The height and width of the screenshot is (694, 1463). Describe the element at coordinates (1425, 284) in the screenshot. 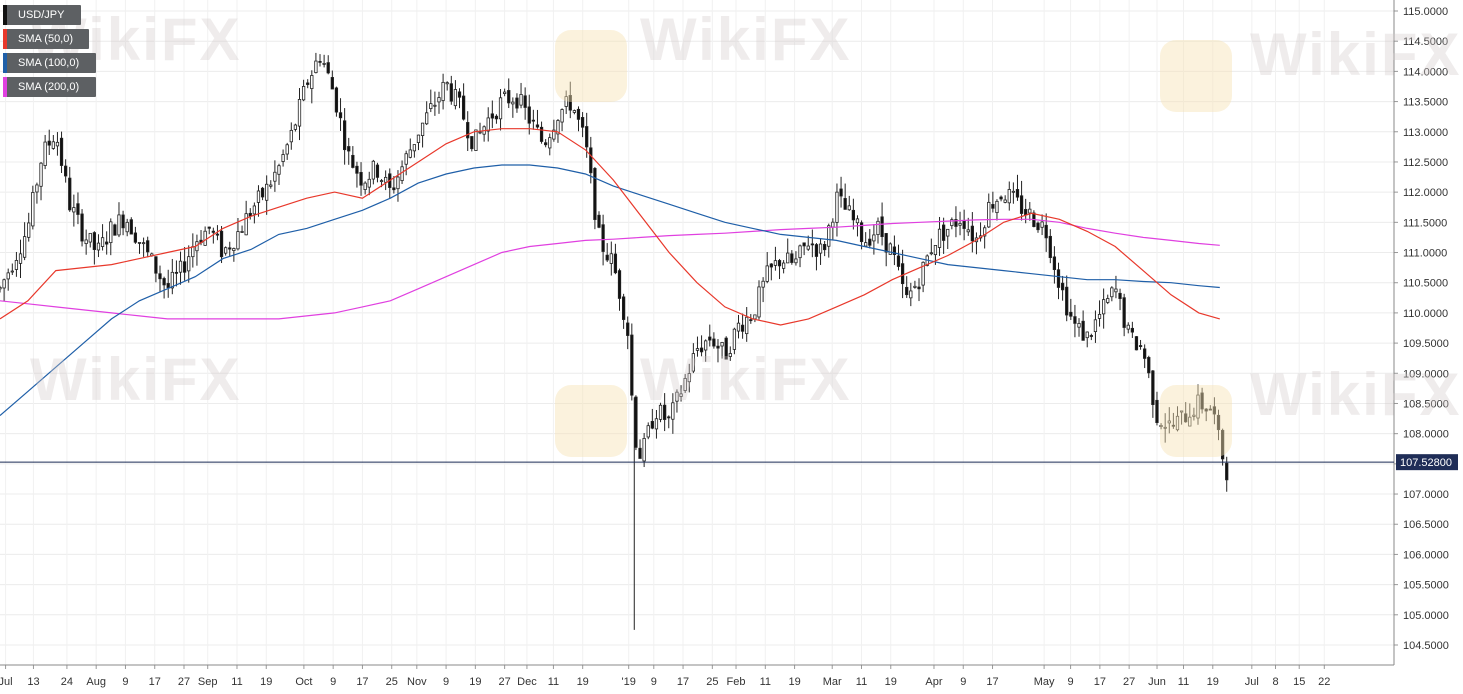

I see `y-tick-label: 110.5000` at that location.